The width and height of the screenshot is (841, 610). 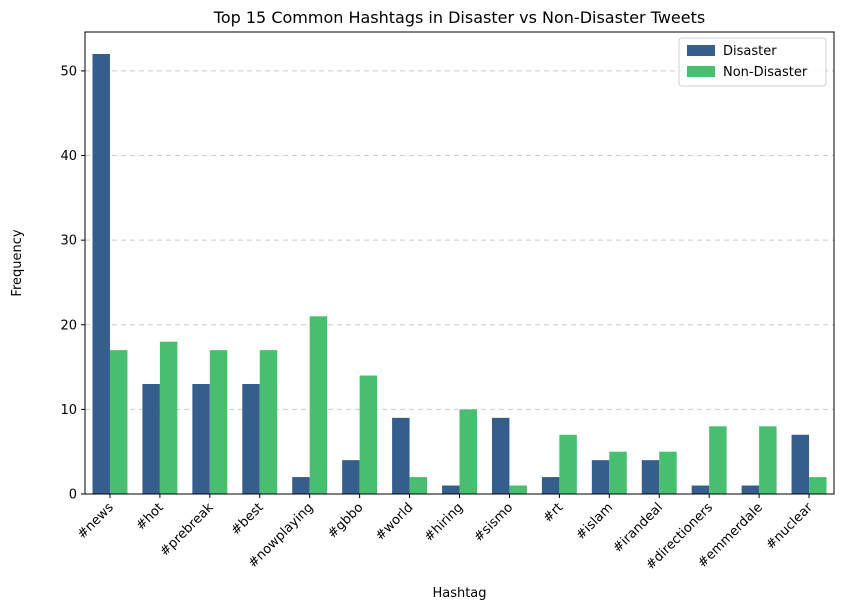 What do you see at coordinates (553, 513) in the screenshot?
I see `x-tick-label: #rt` at bounding box center [553, 513].